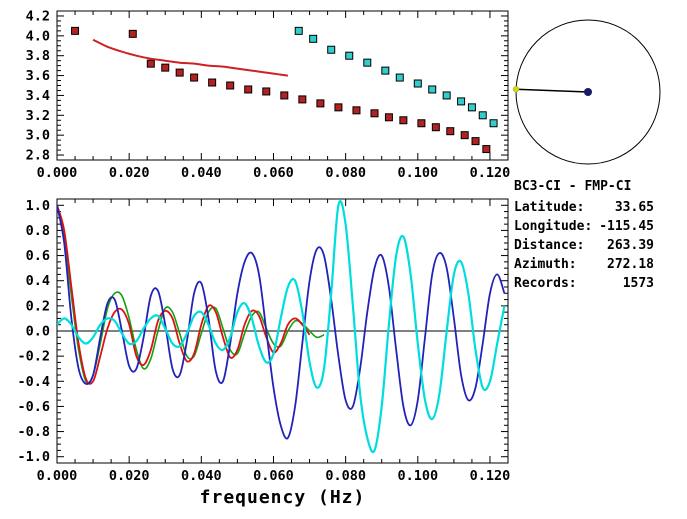 This screenshot has height=519, width=687. I want to click on longitude-value: -115.45, so click(626, 226).